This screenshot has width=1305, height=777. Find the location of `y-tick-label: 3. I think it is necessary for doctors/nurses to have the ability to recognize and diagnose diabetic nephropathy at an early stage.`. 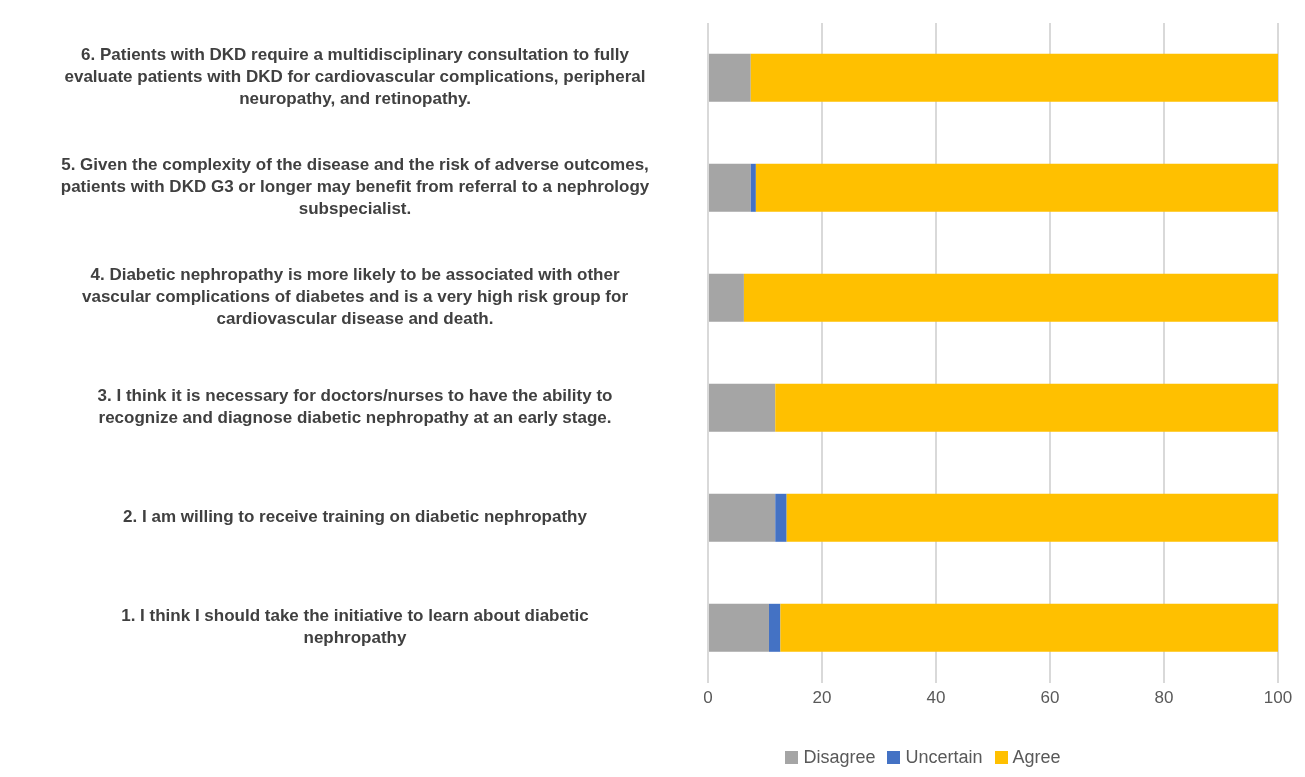

y-tick-label: 3. I think it is necessary for doctors/nurses to have the ability to recognize and diagnose diabetic nephropathy at an early stage. is located at coordinates (355, 407).